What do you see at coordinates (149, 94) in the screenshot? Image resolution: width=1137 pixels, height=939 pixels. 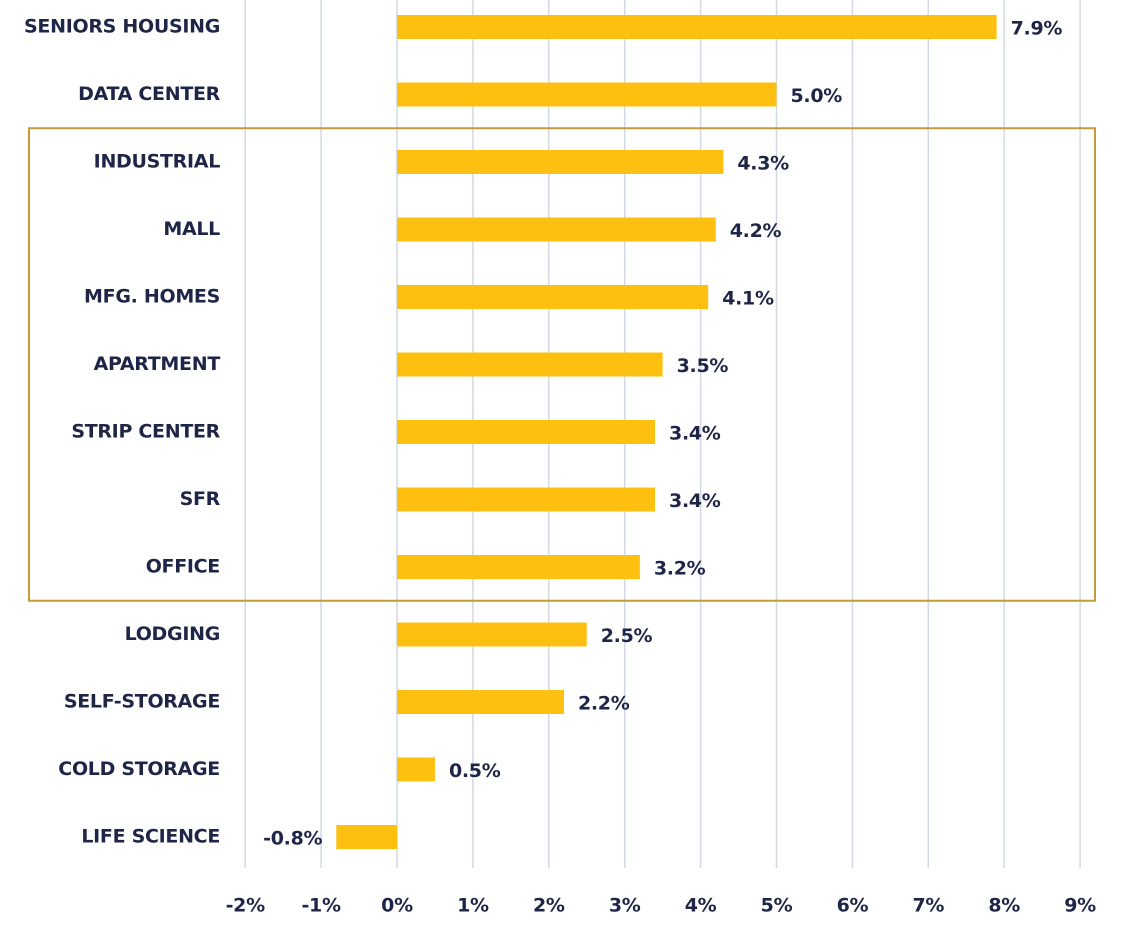 I see `category-label: DATA CENTER` at bounding box center [149, 94].